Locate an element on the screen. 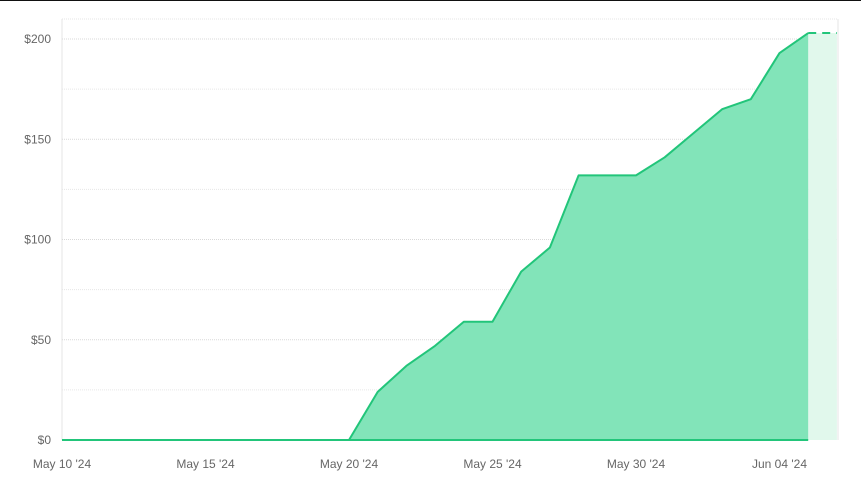  y-tick-label: $100 is located at coordinates (37, 240).